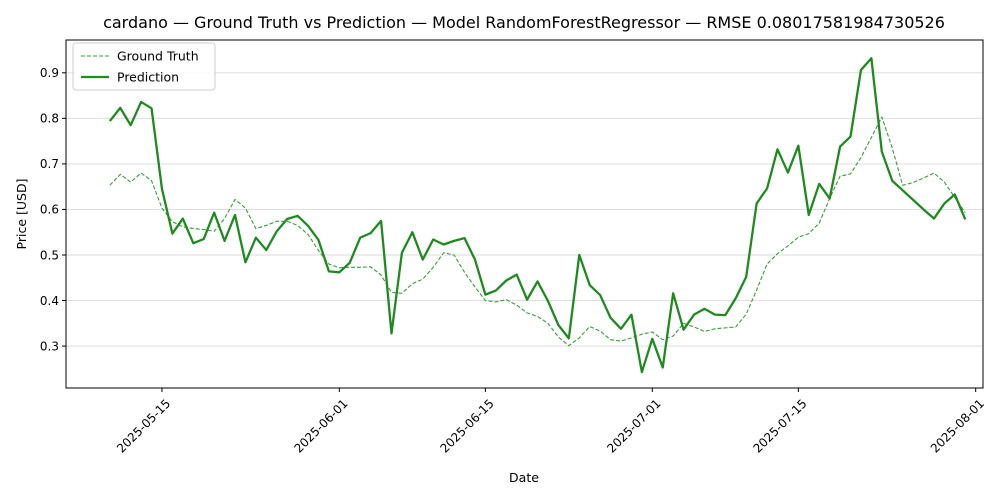  Describe the element at coordinates (49, 164) in the screenshot. I see `y-tick-label: 0.7` at that location.